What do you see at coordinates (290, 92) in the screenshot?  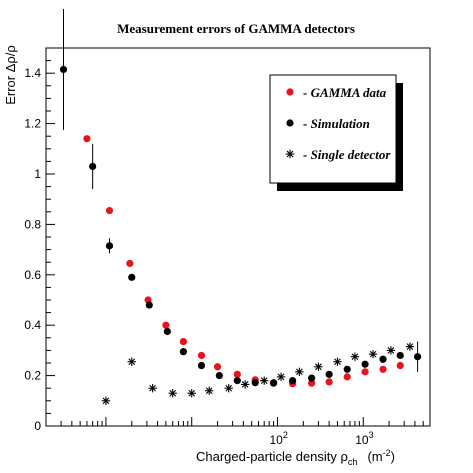 I see `legend-marker-gamma` at bounding box center [290, 92].